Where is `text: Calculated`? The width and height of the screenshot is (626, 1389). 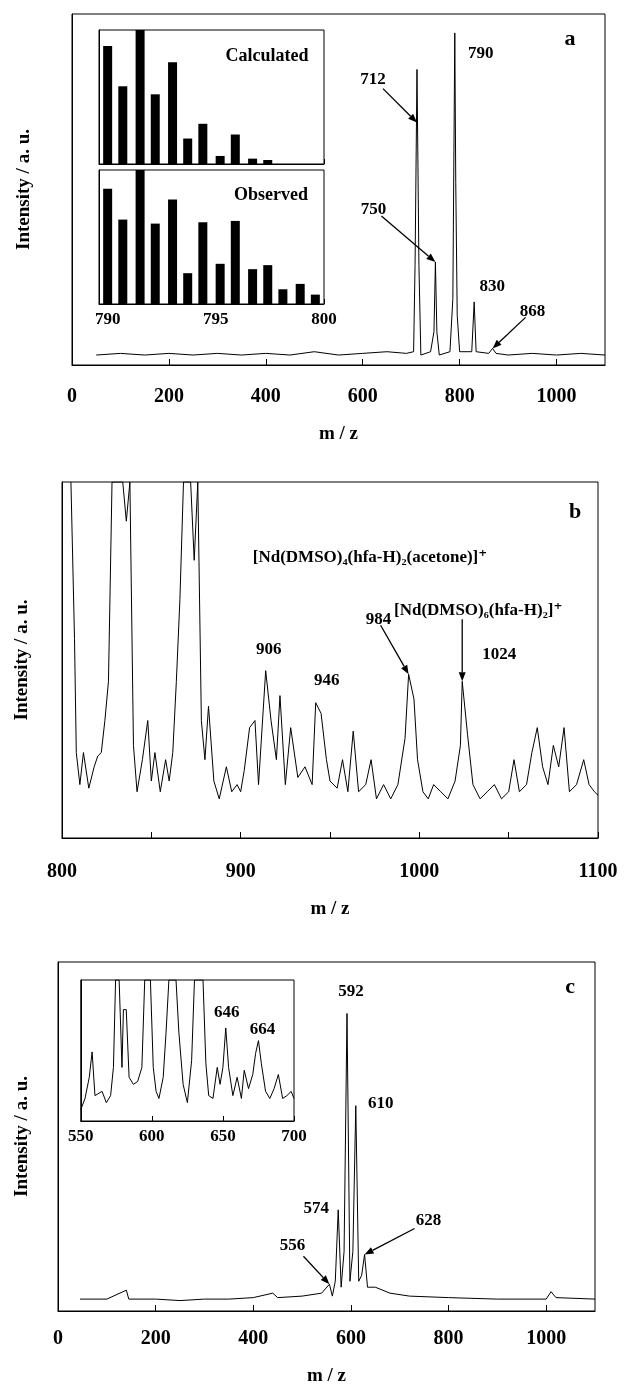
text: Calculated is located at coordinates (267, 55).